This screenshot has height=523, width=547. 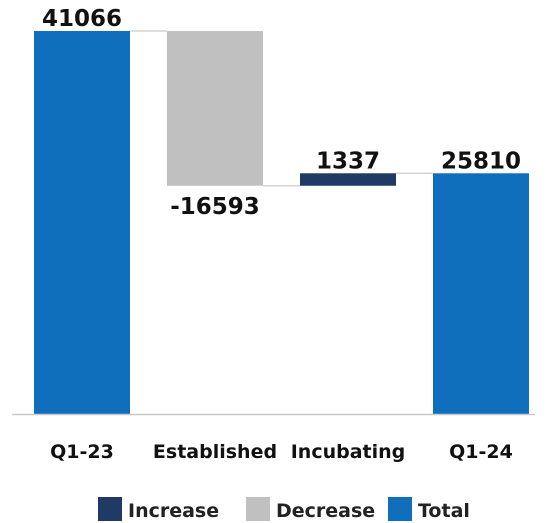 I want to click on bar-incubating, so click(x=348, y=179).